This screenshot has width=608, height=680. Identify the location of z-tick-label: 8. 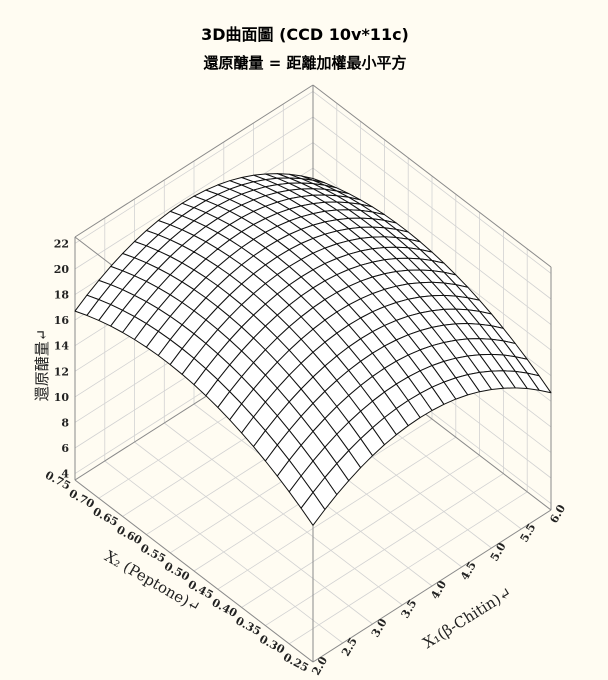
(65, 422).